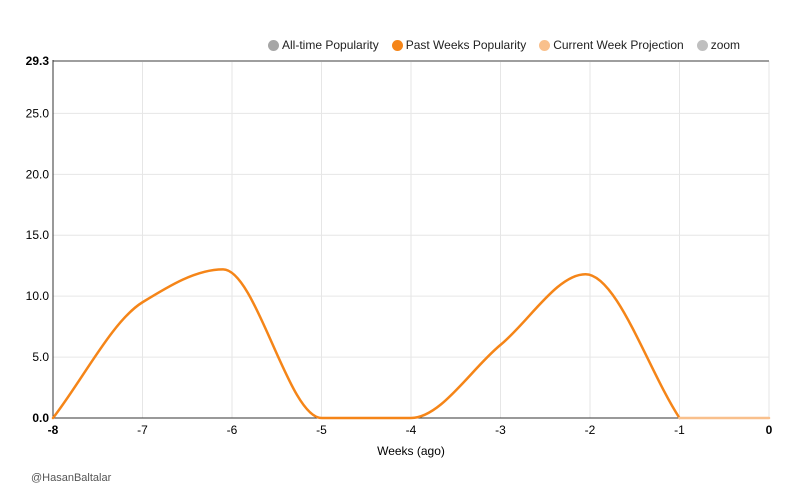 The height and width of the screenshot is (497, 798). What do you see at coordinates (590, 430) in the screenshot?
I see `x-tick-label: -2` at bounding box center [590, 430].